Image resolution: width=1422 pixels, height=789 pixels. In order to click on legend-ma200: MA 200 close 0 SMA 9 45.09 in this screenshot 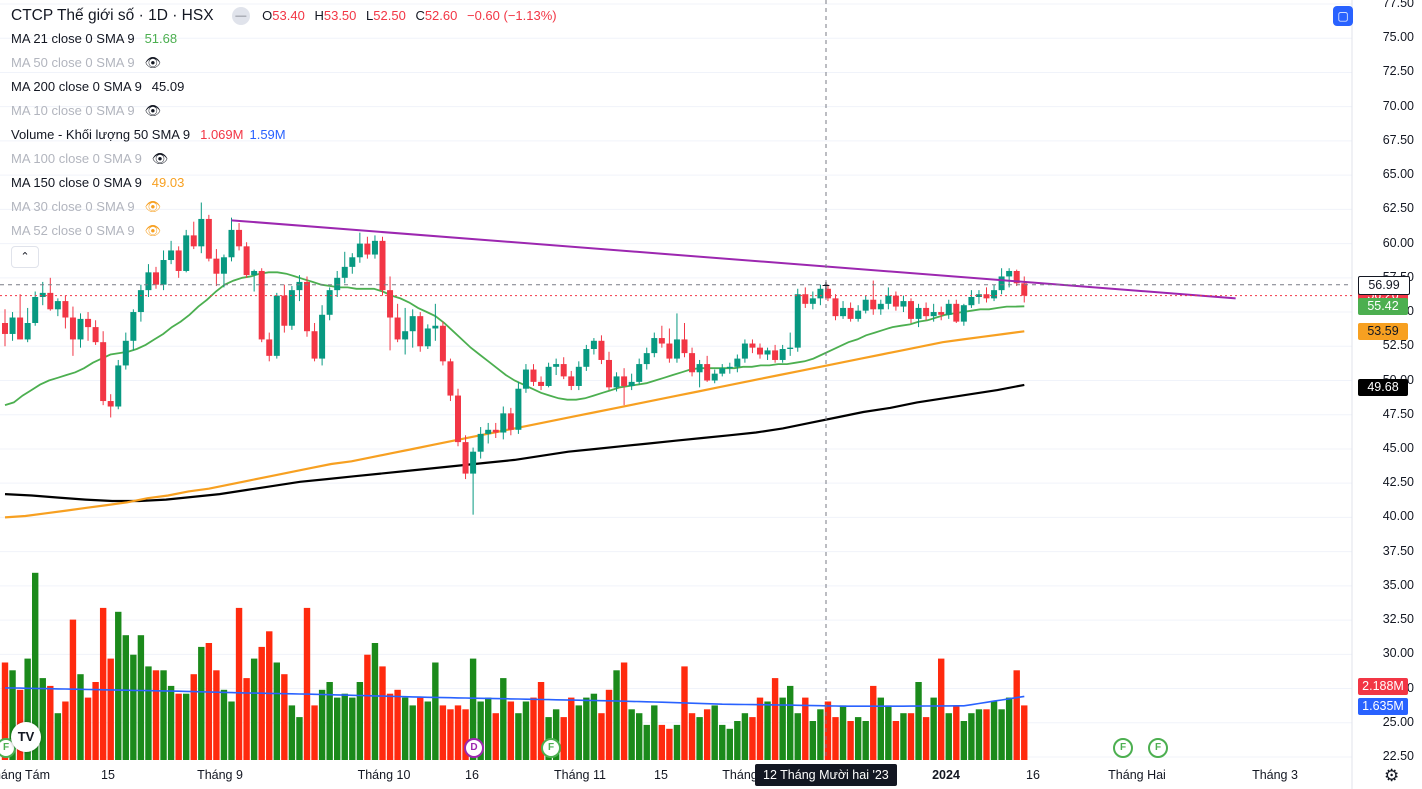, I will do `click(97, 87)`.